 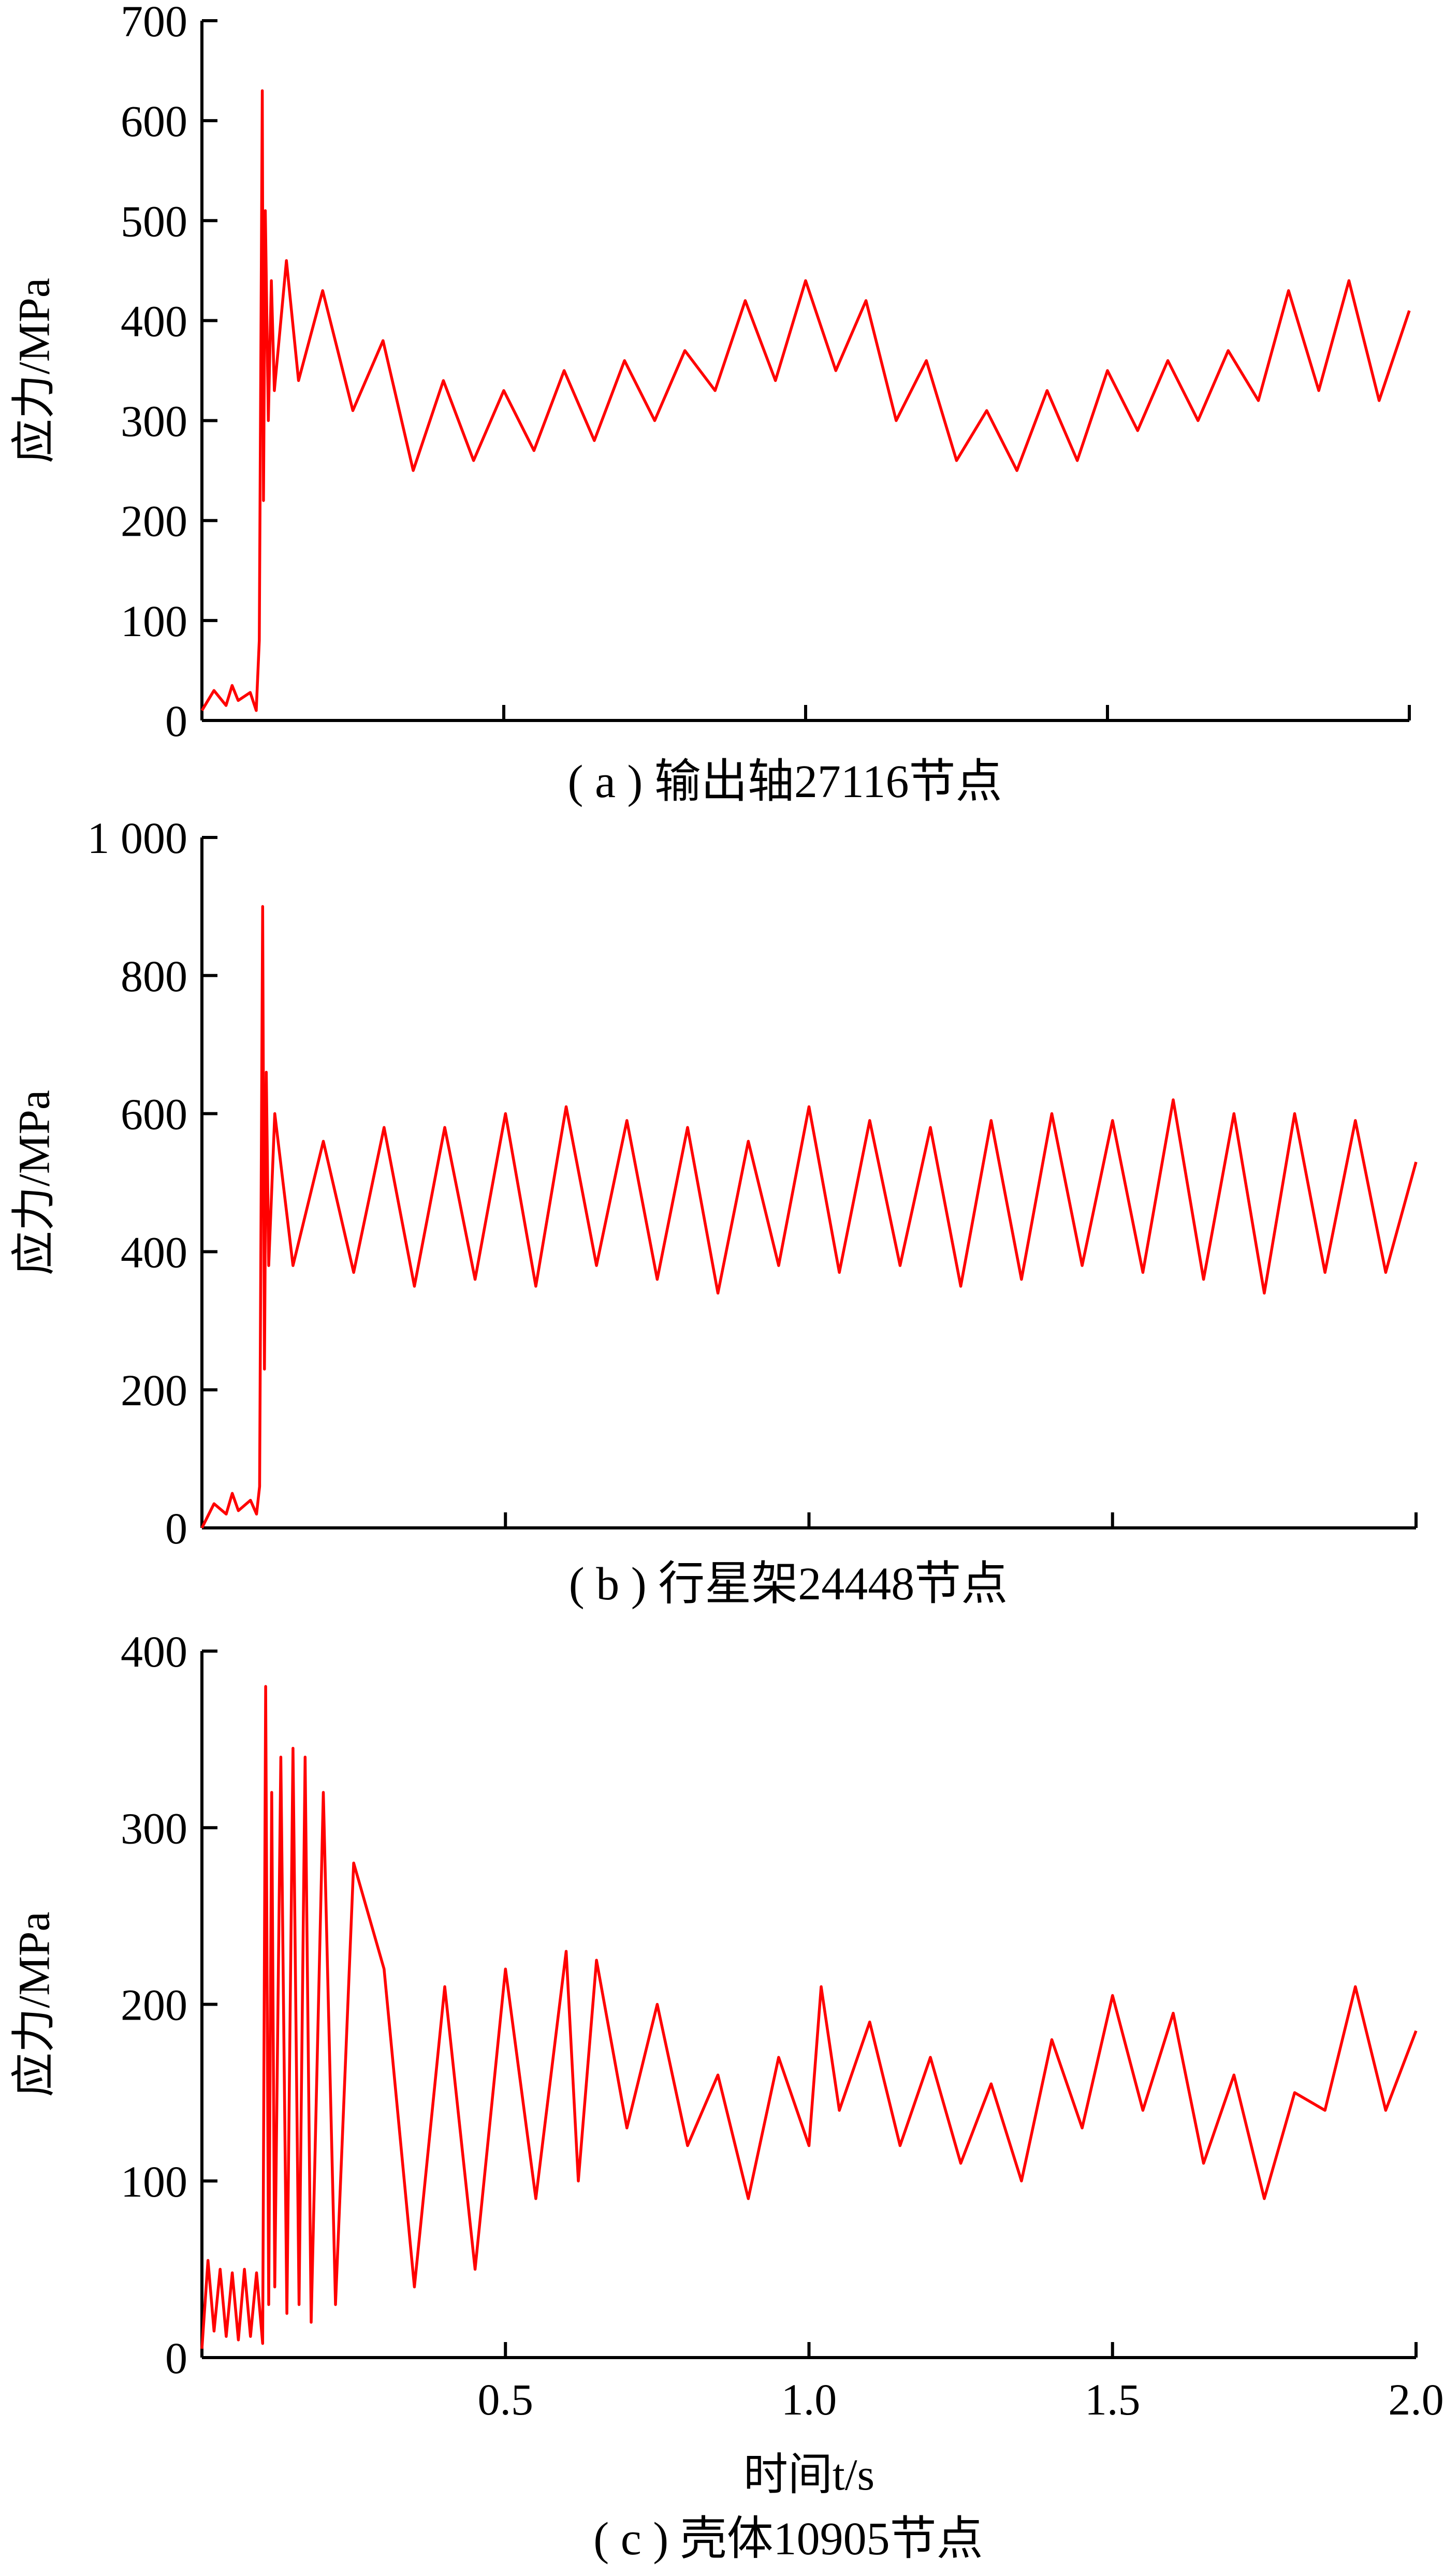 What do you see at coordinates (788, 2539) in the screenshot?
I see `panel-caption: ( c ) 壳体10905节点` at bounding box center [788, 2539].